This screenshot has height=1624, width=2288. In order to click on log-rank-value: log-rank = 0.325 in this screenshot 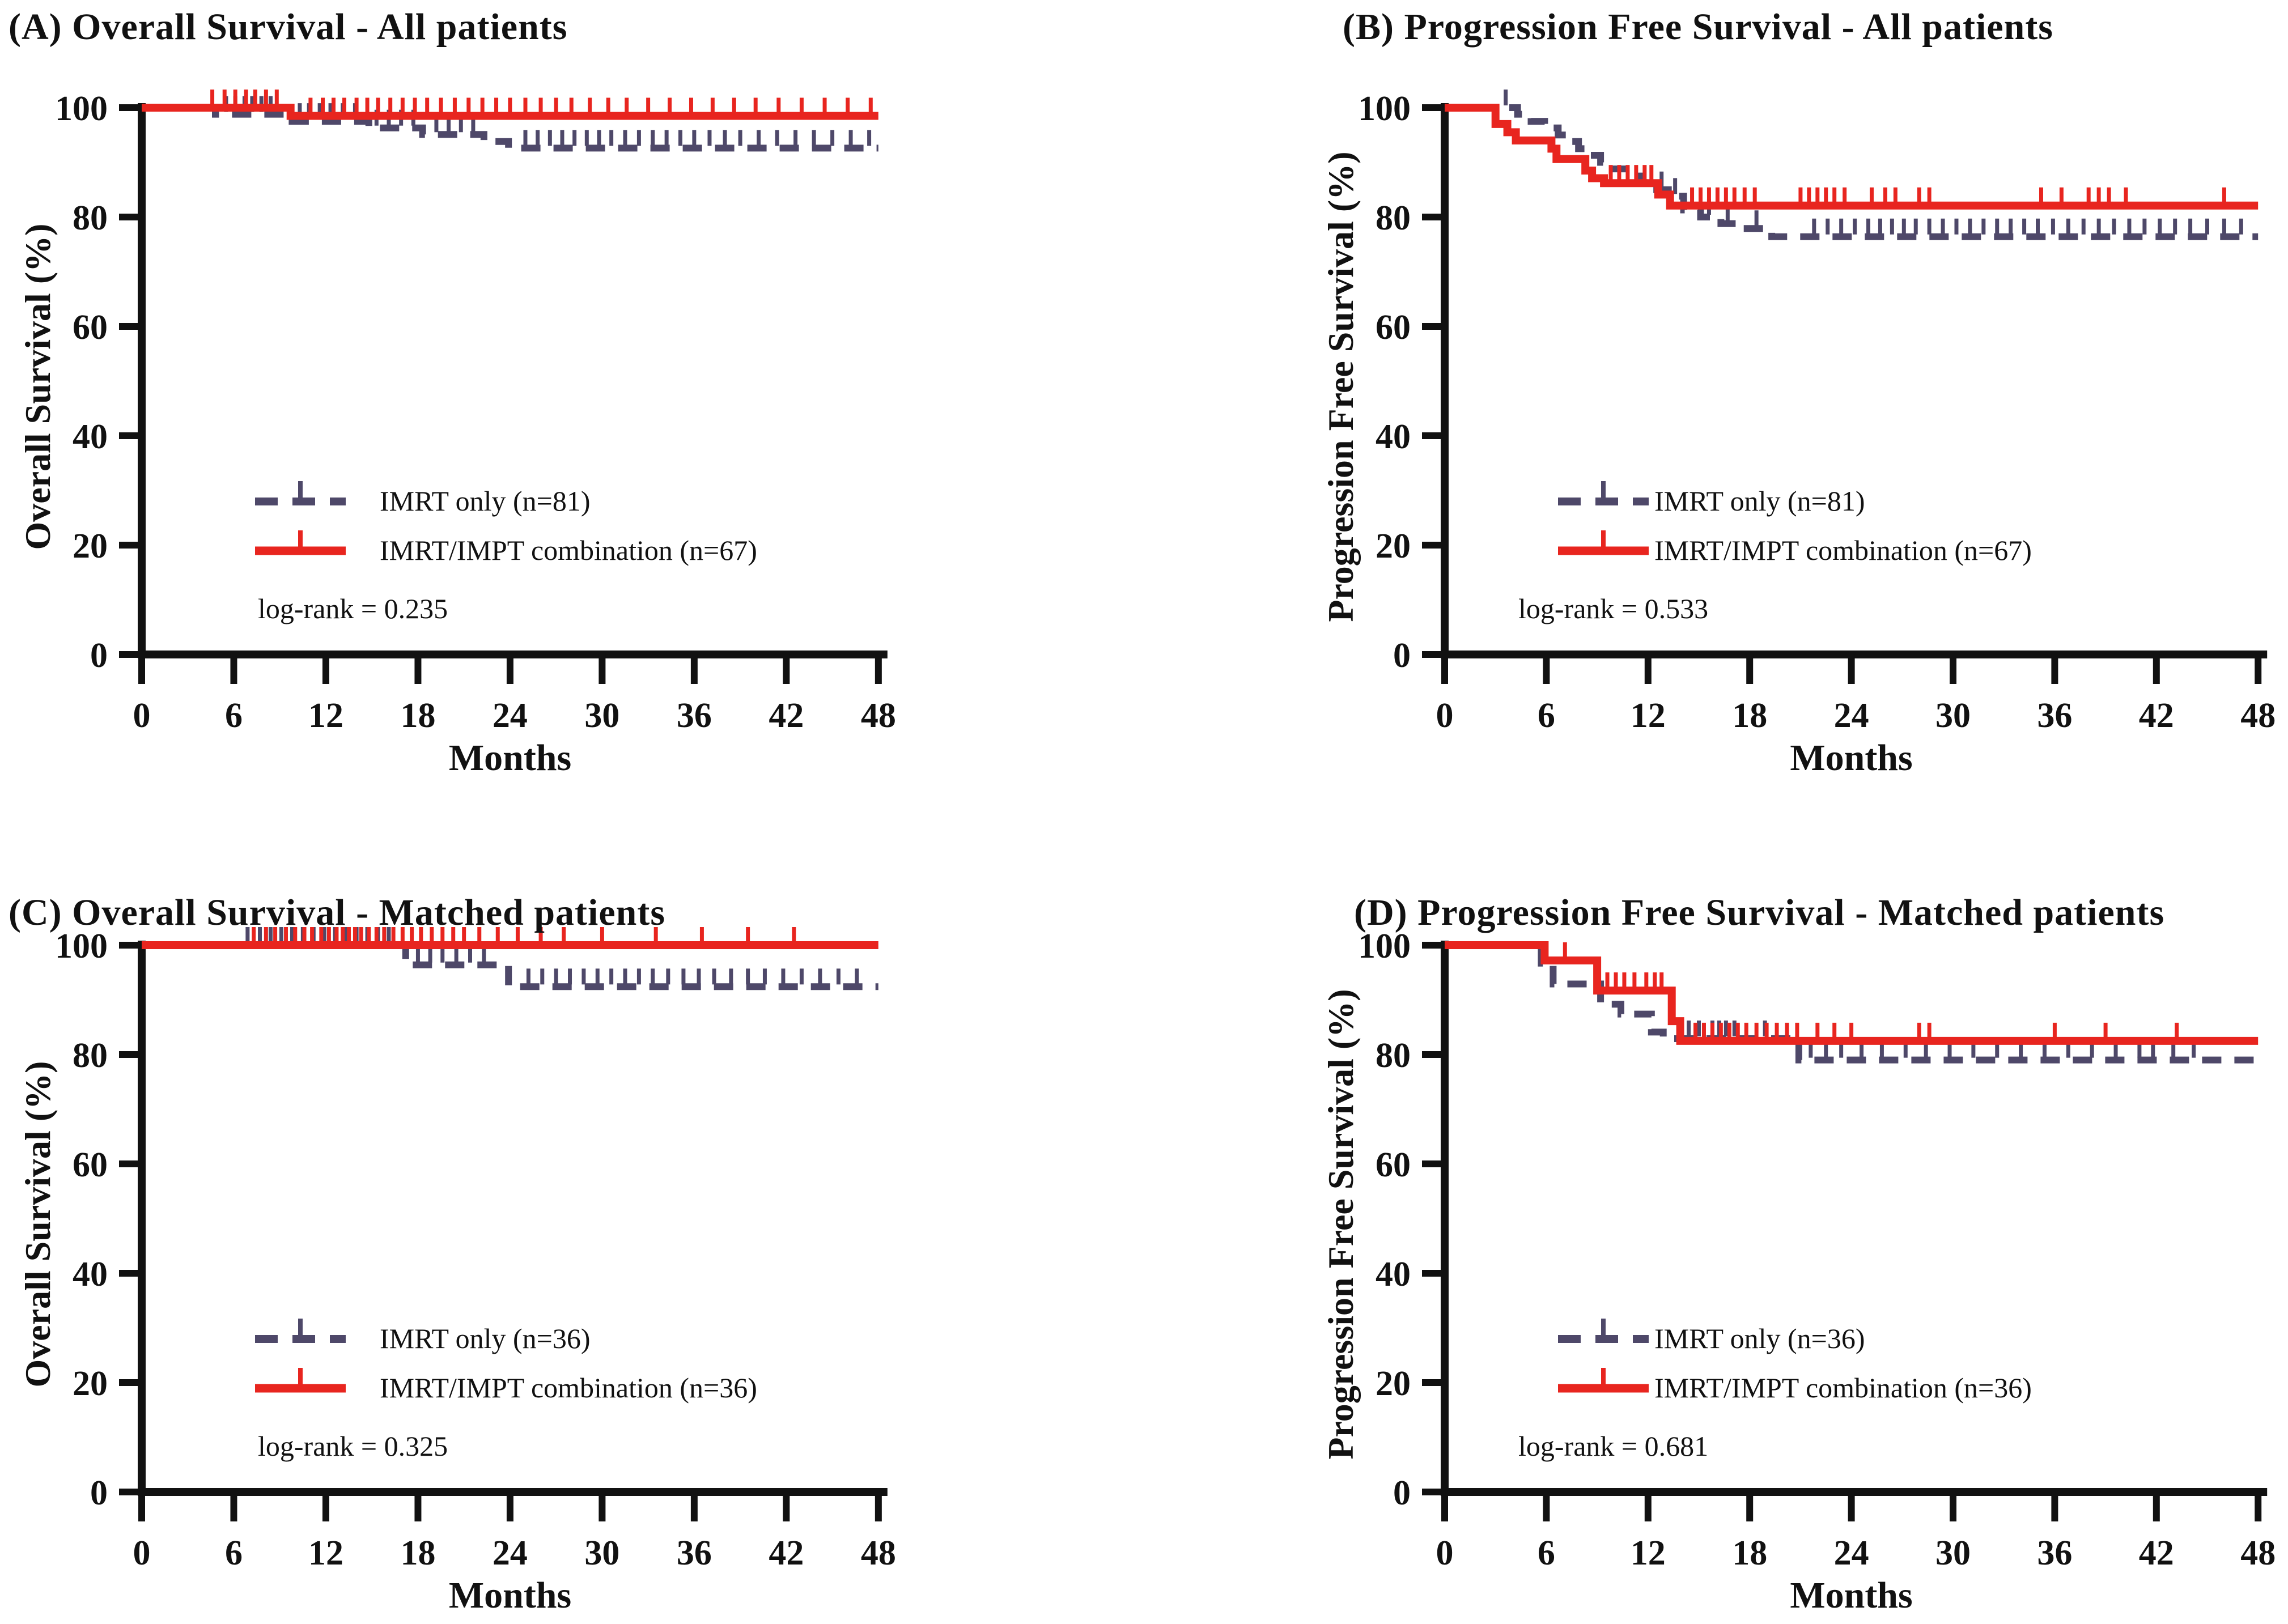, I will do `click(353, 1446)`.